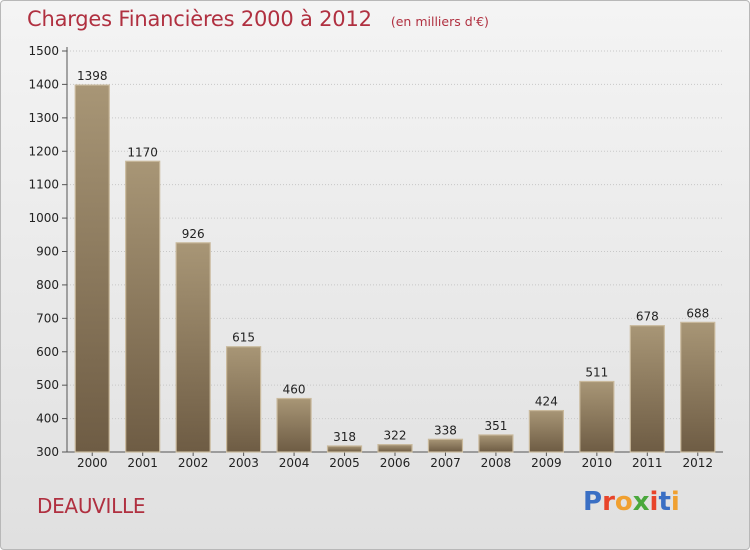  What do you see at coordinates (445, 463) in the screenshot?
I see `x-tick-label: 2007` at bounding box center [445, 463].